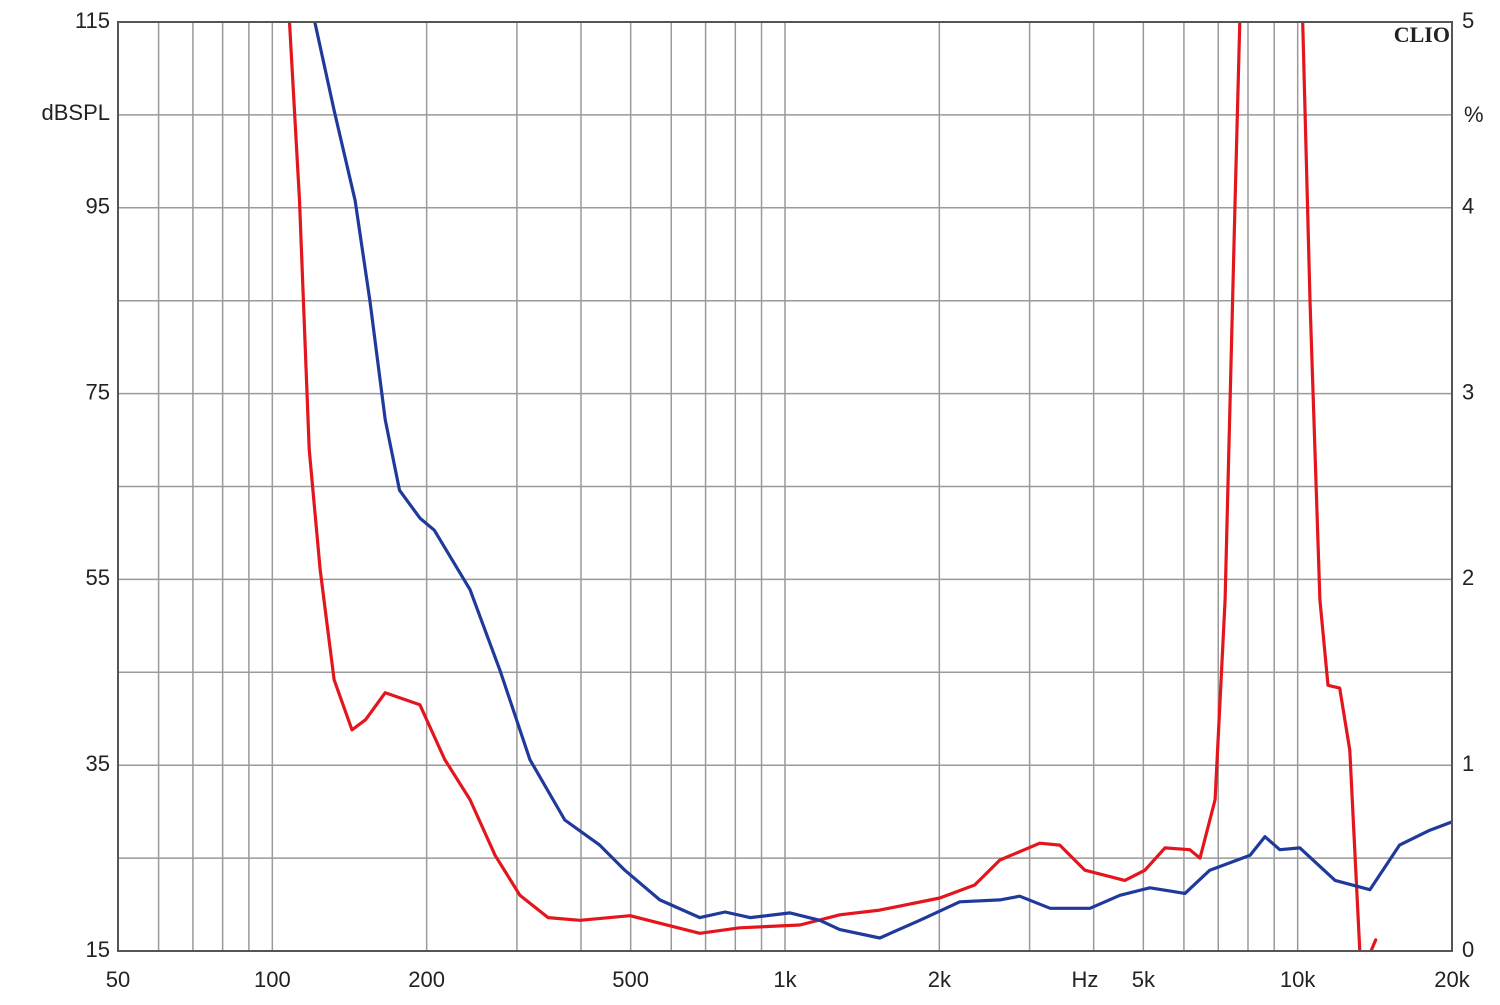 This screenshot has height=1005, width=1500. I want to click on y-tick-label: 75, so click(98, 391).